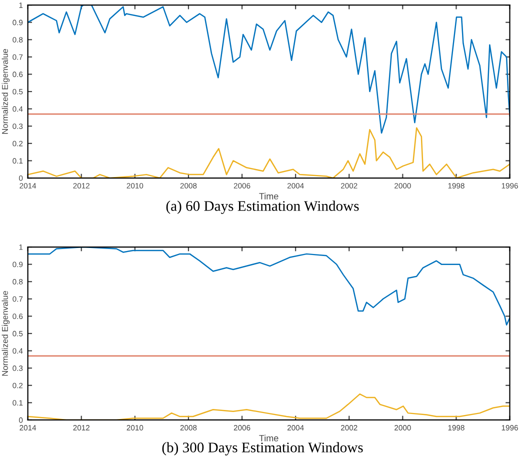 This screenshot has height=460, width=525. Describe the element at coordinates (262, 449) in the screenshot. I see `text: (b) 300 Days Estimation Windows` at that location.